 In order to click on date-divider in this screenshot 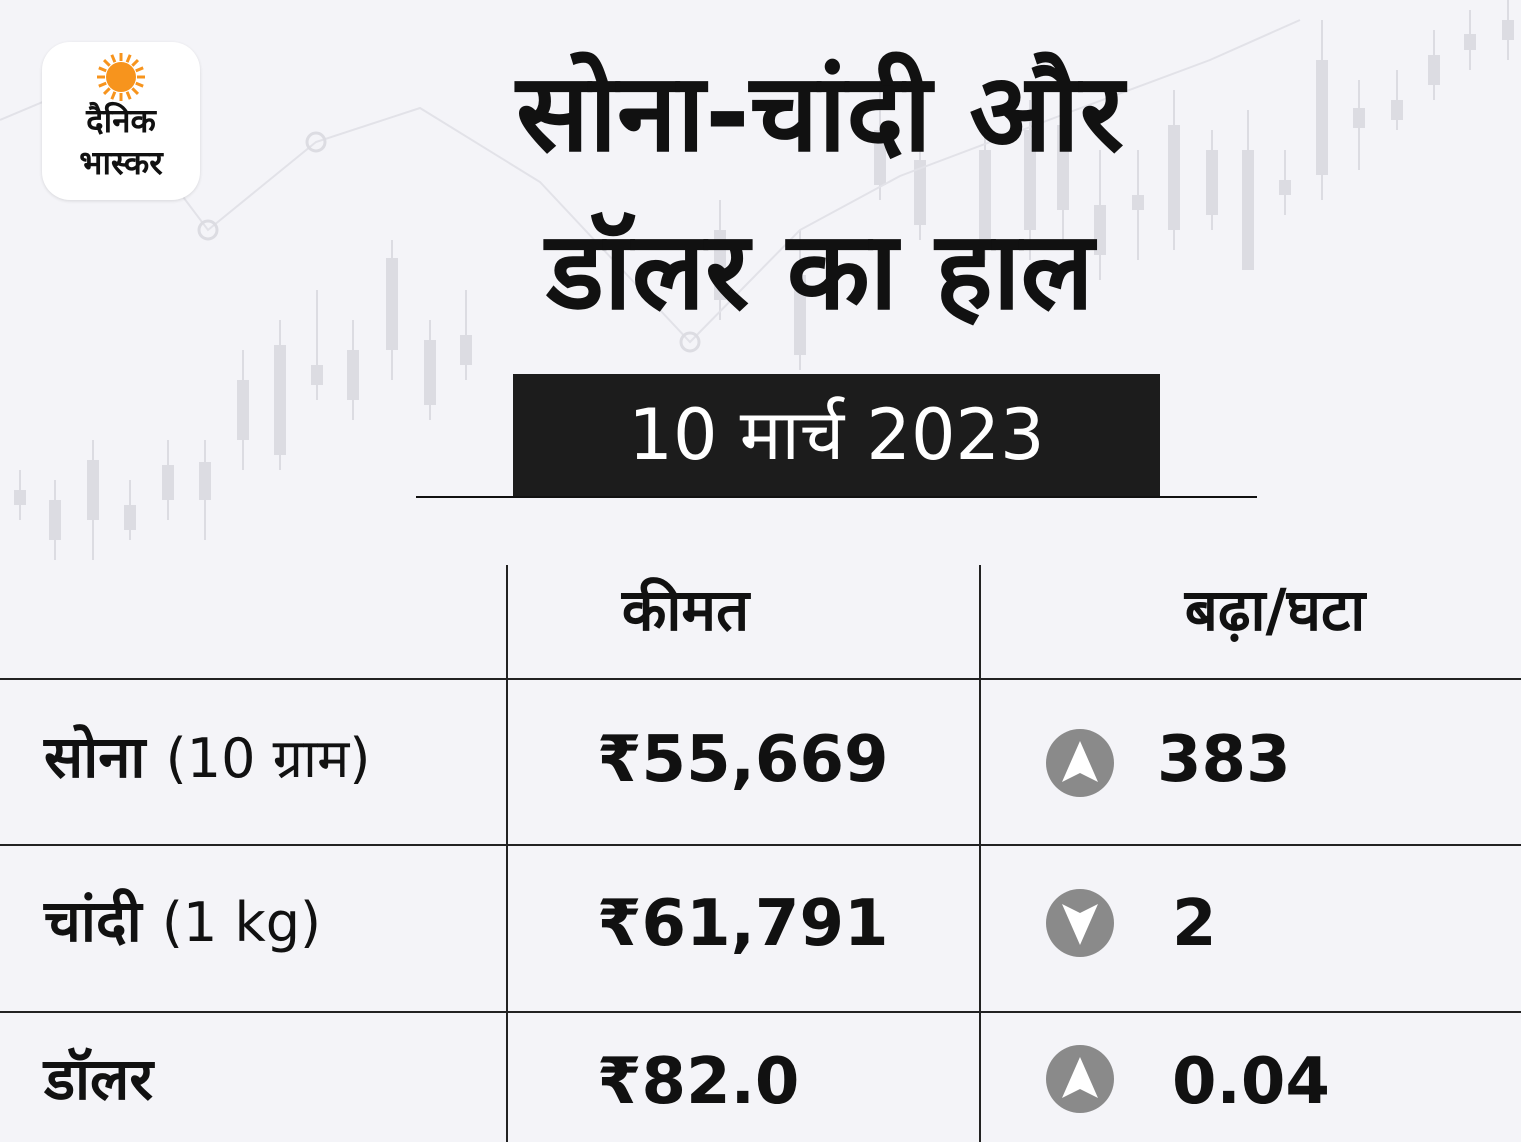, I will do `click(836, 497)`.